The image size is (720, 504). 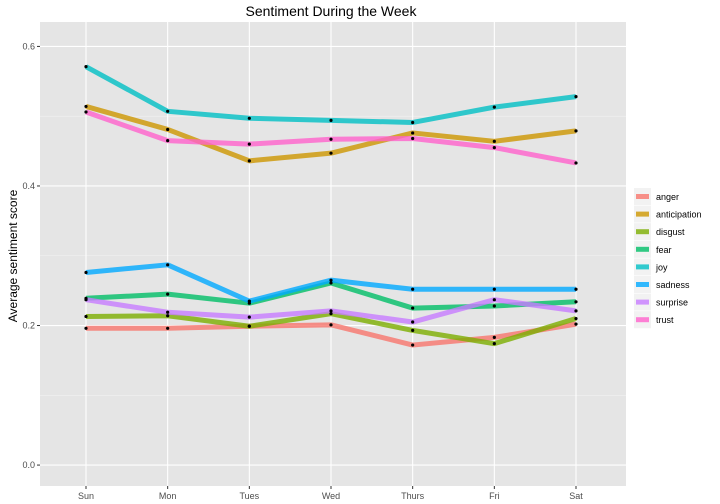 I want to click on legend-item-trust: trust, so click(x=654, y=320).